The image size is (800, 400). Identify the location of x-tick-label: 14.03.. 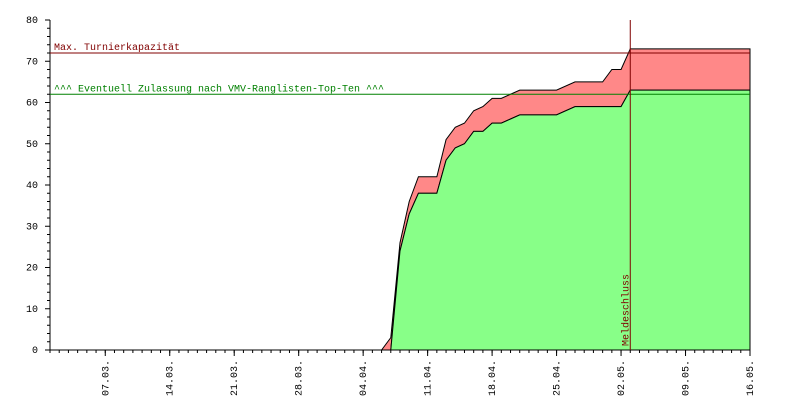
(171, 378).